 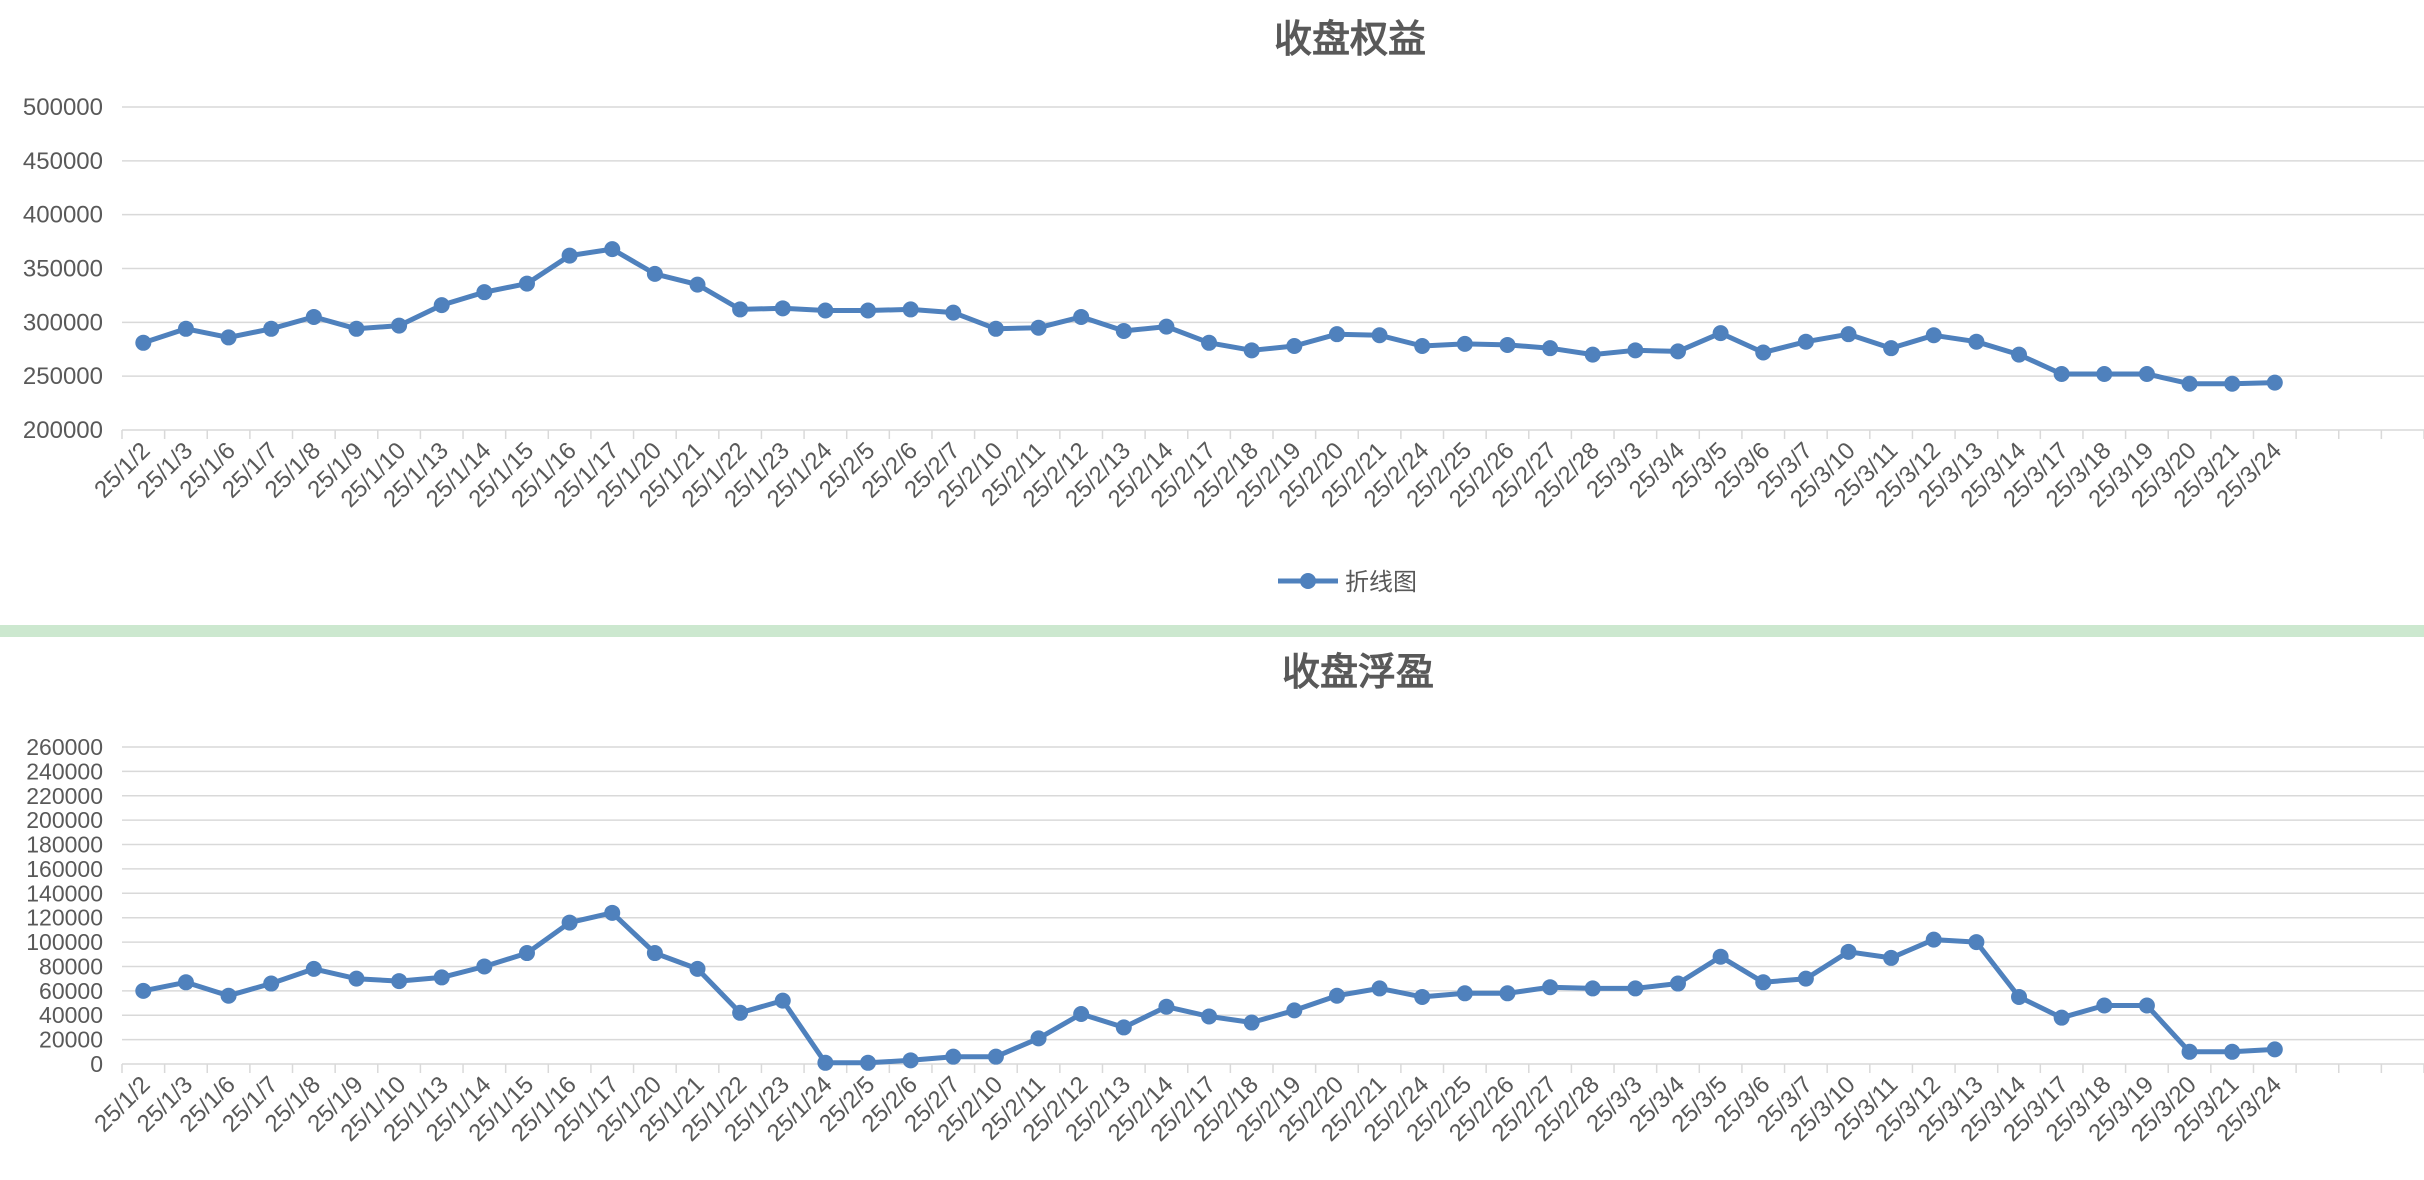 I want to click on chart-title: 收盘浮盈, so click(x=1358, y=672).